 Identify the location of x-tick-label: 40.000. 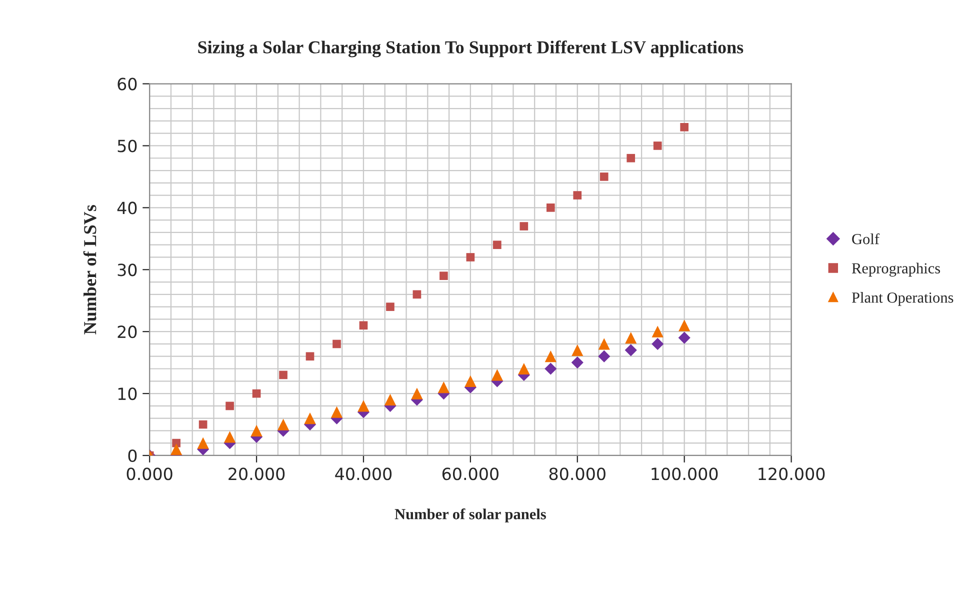
(363, 474).